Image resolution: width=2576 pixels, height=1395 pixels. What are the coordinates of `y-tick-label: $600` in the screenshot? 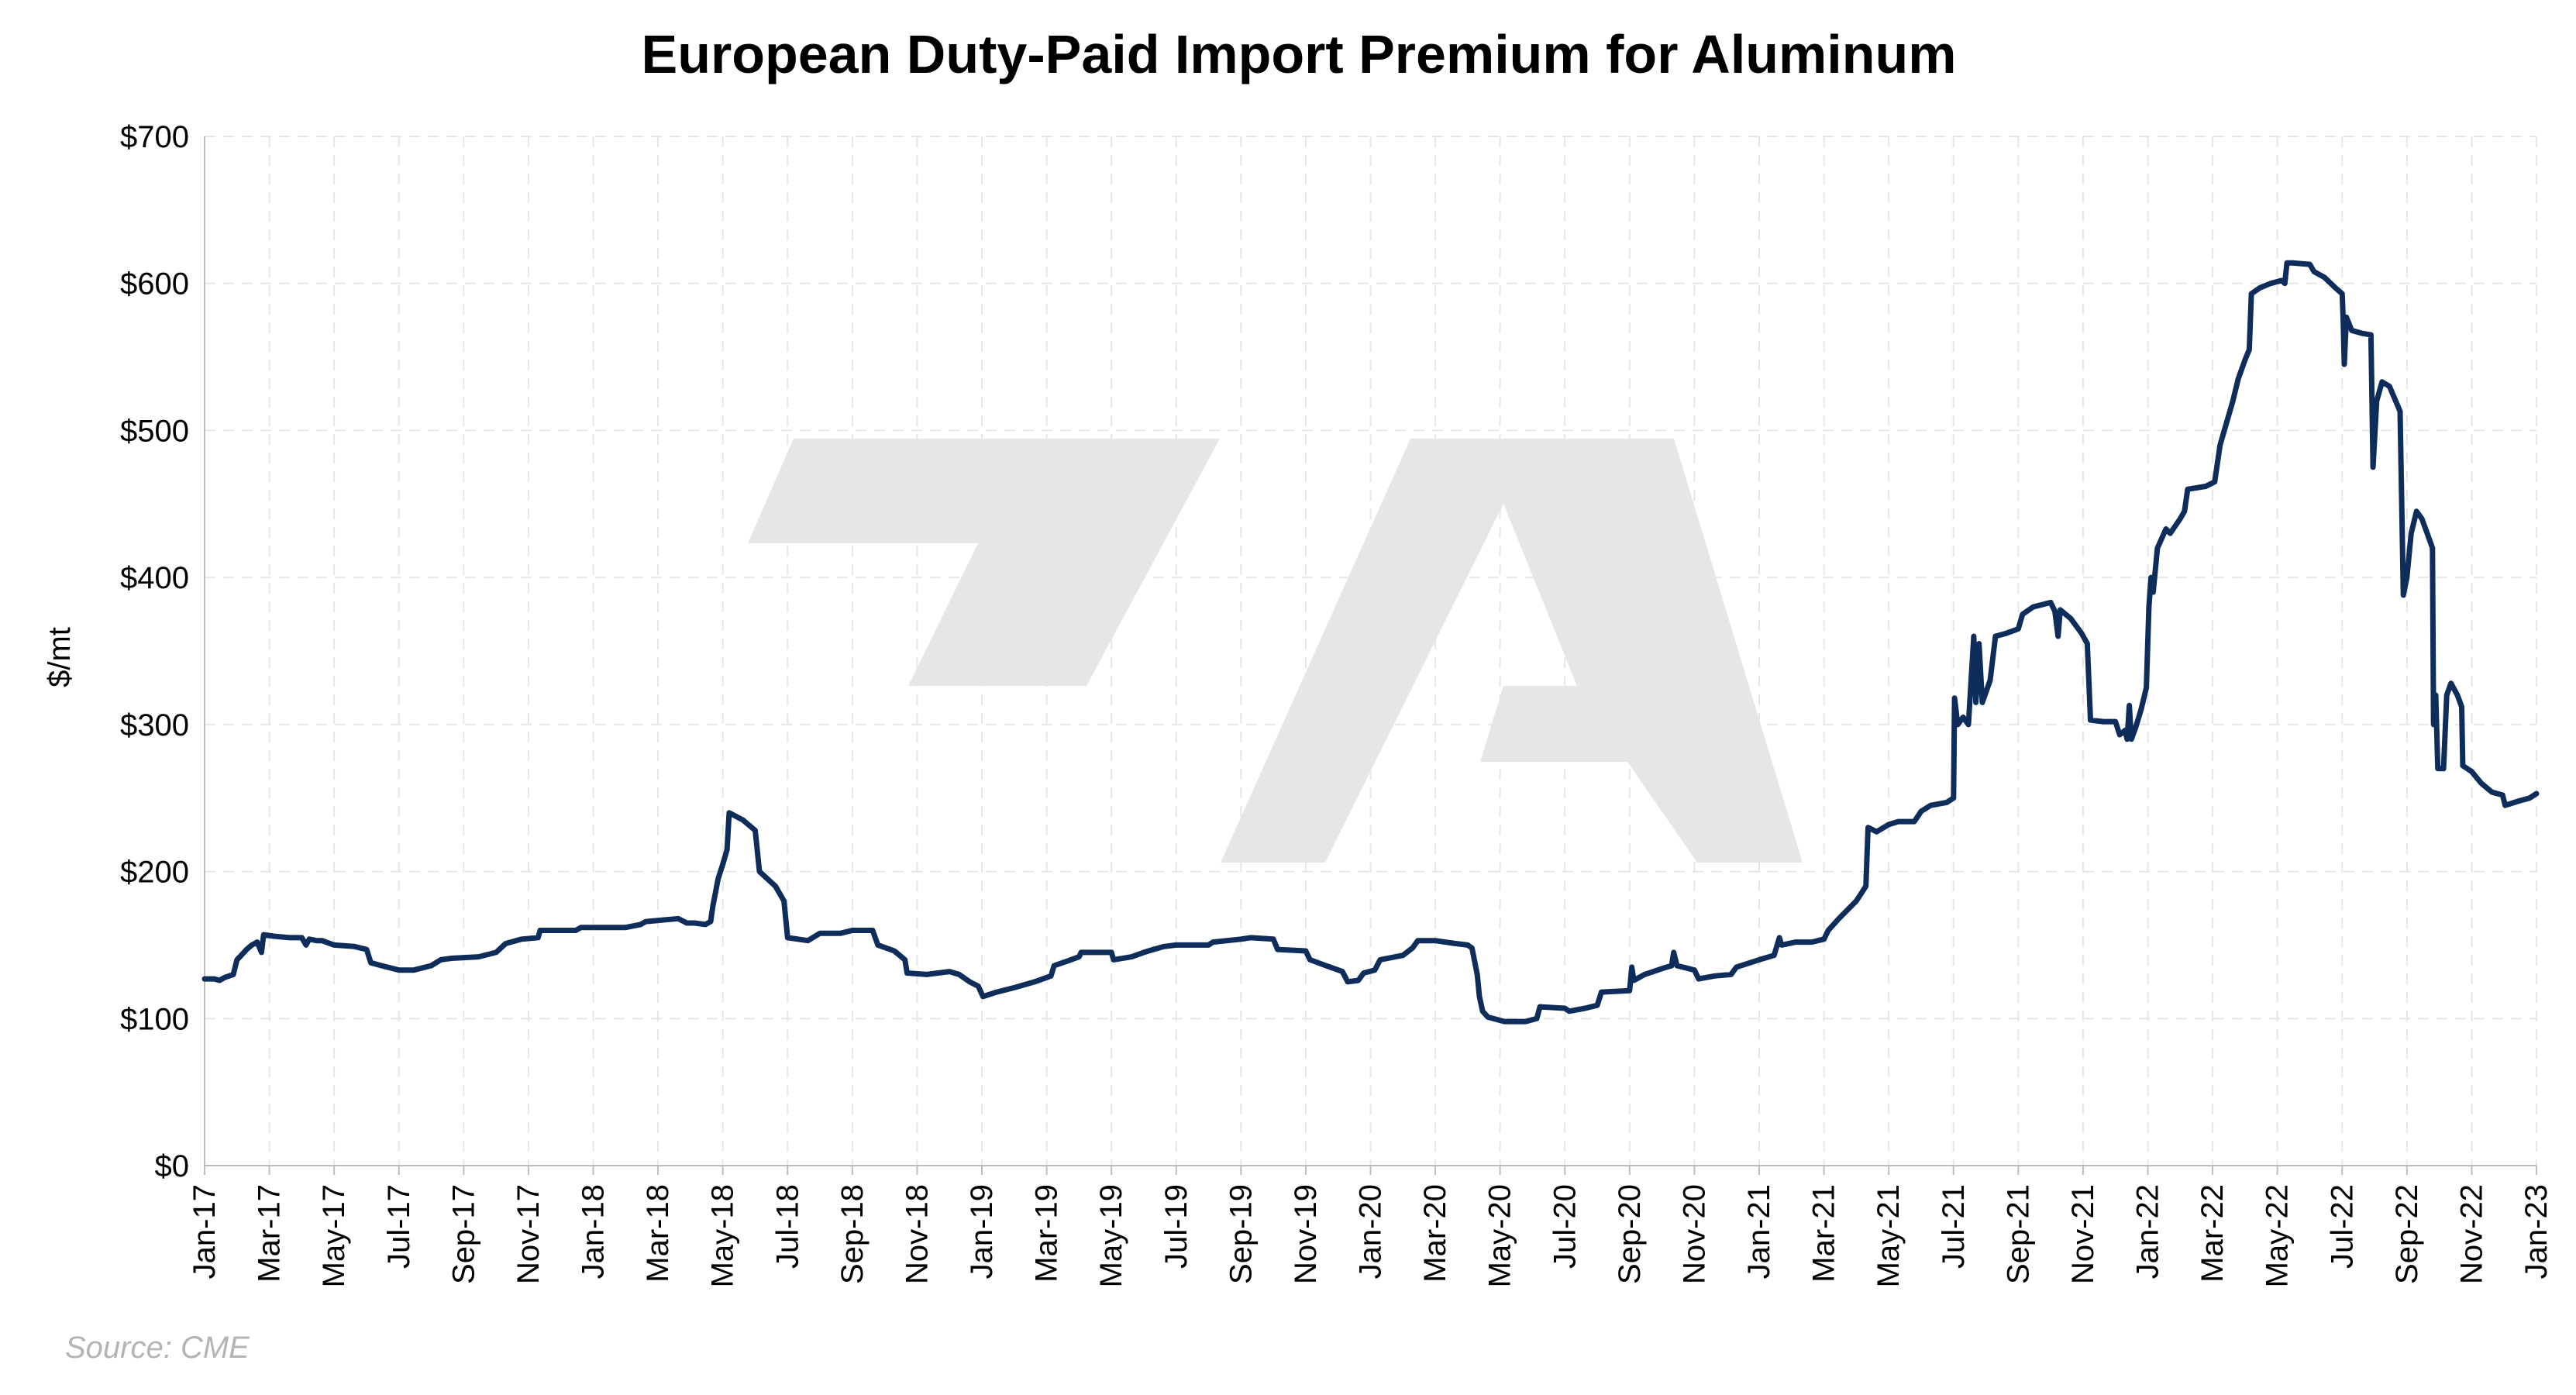 It's located at (154, 284).